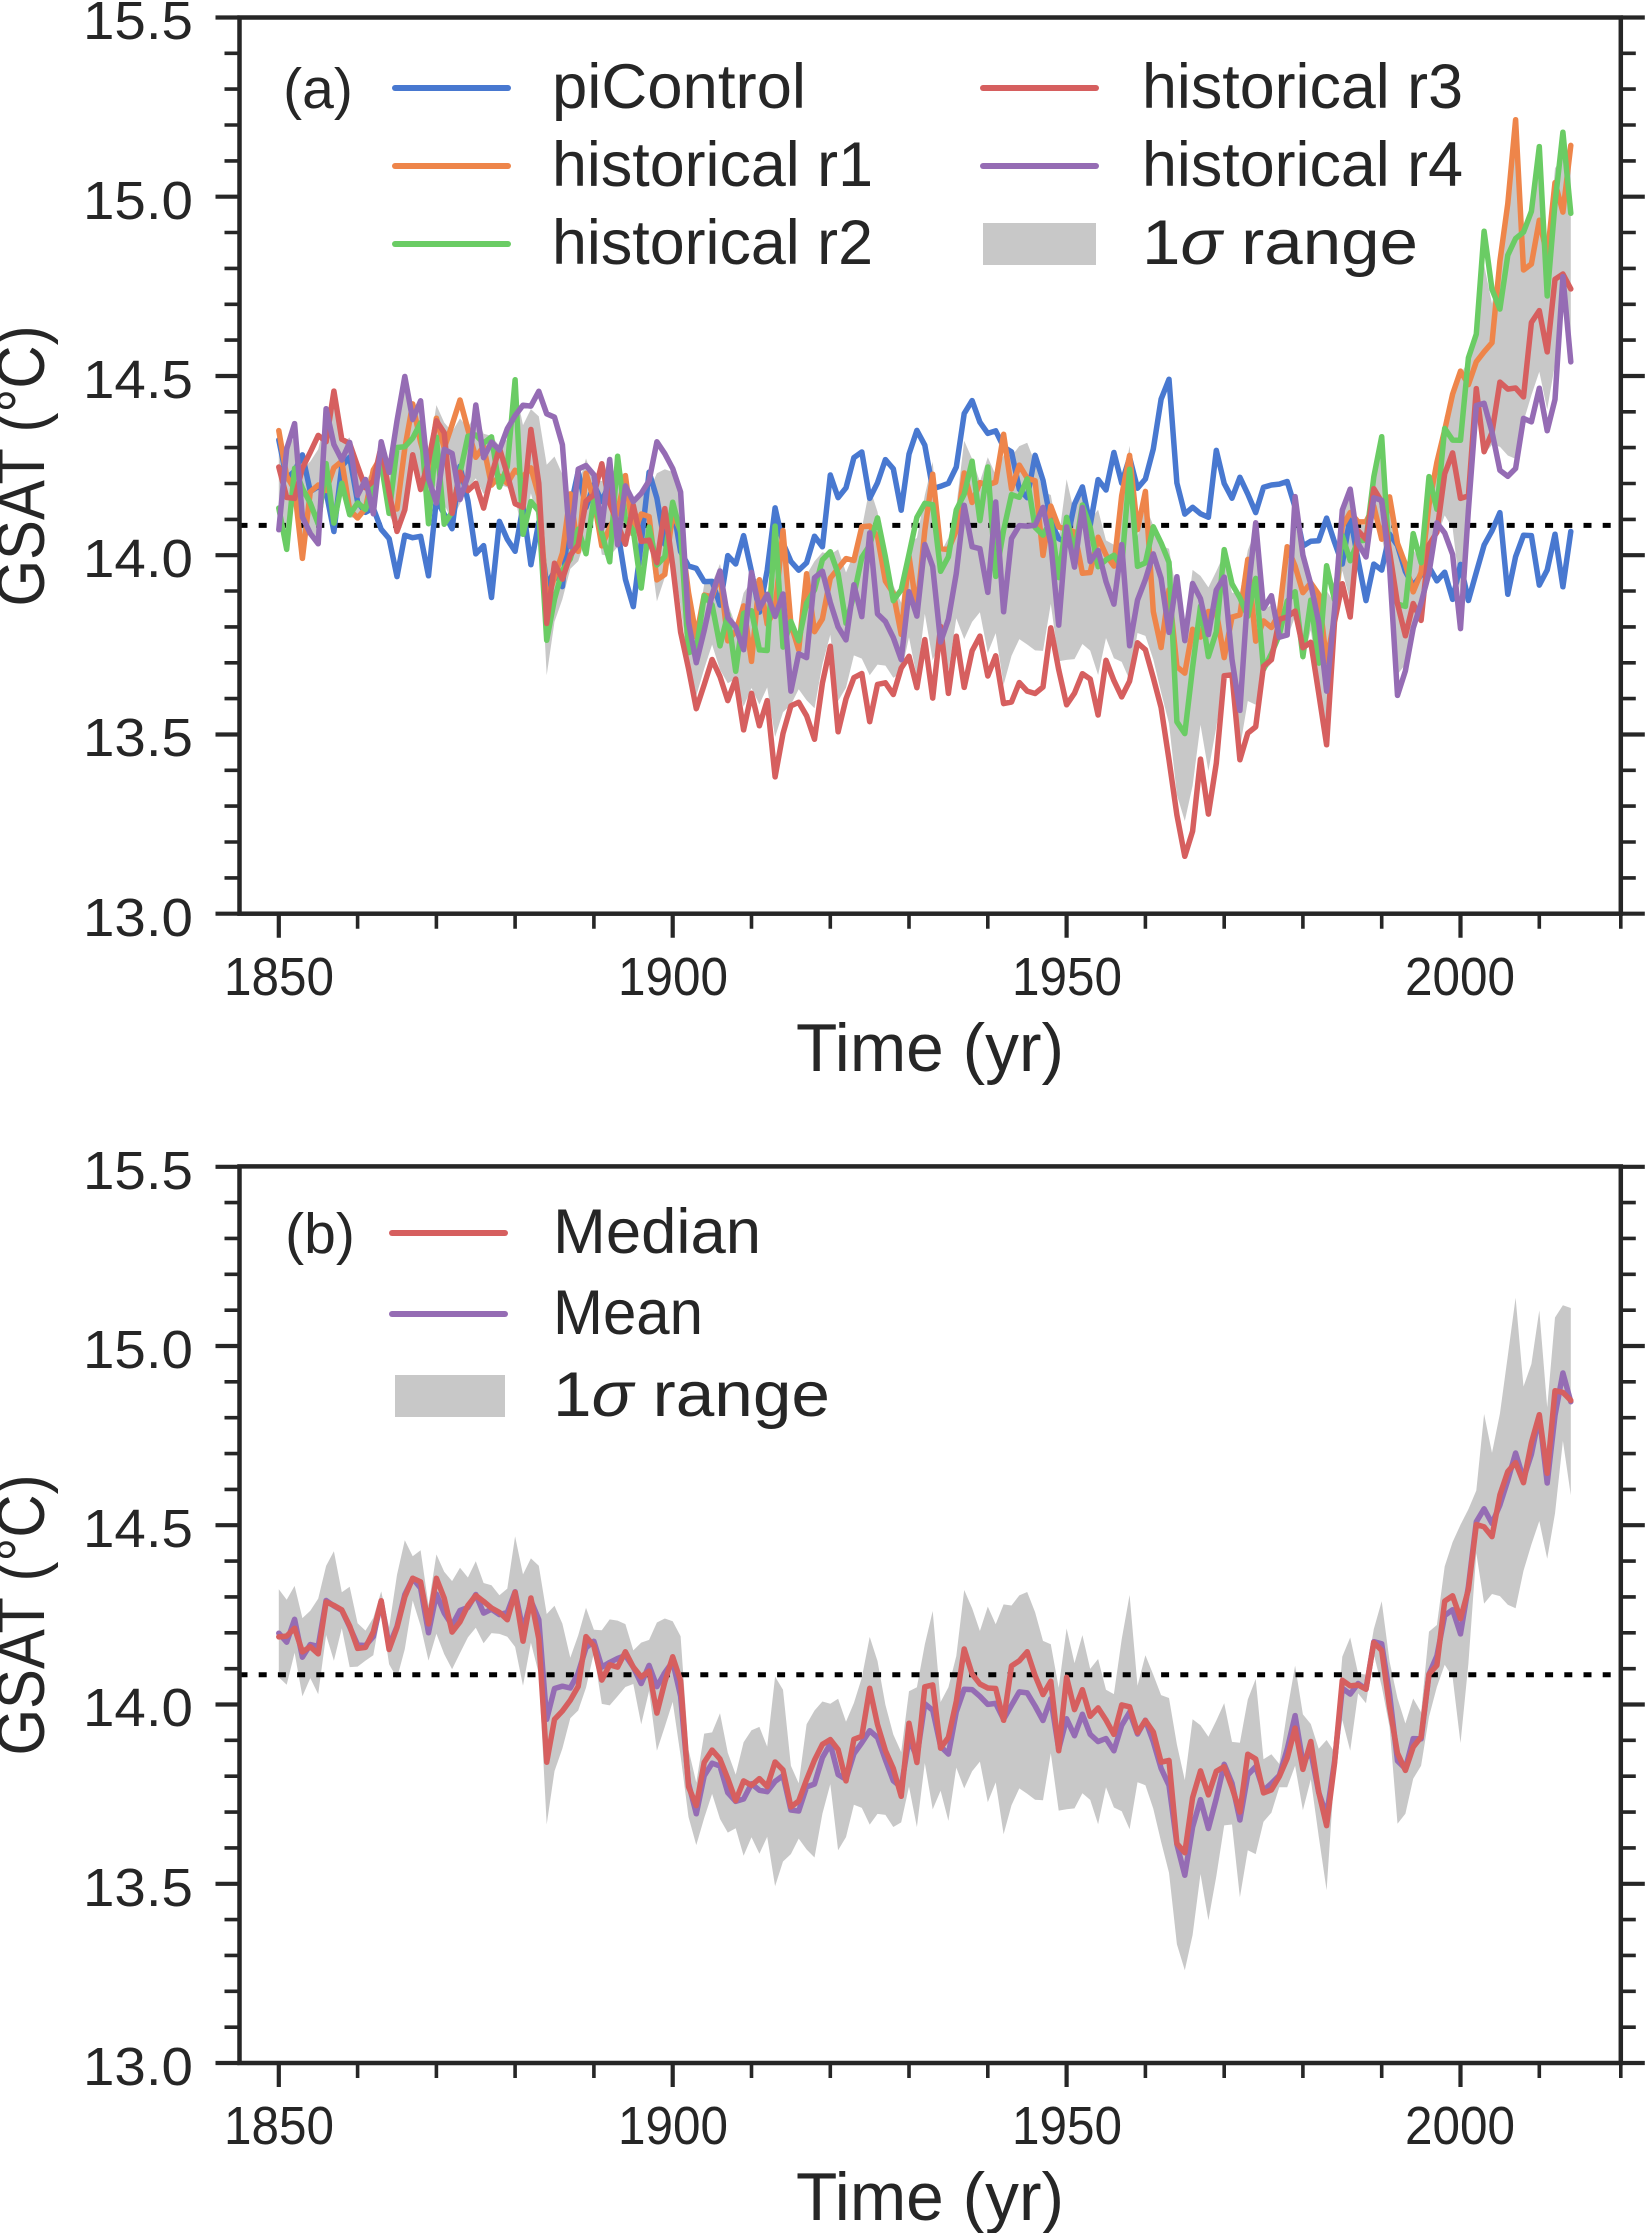 The image size is (1646, 2238). I want to click on svg-text: Mean, so click(628, 1313).